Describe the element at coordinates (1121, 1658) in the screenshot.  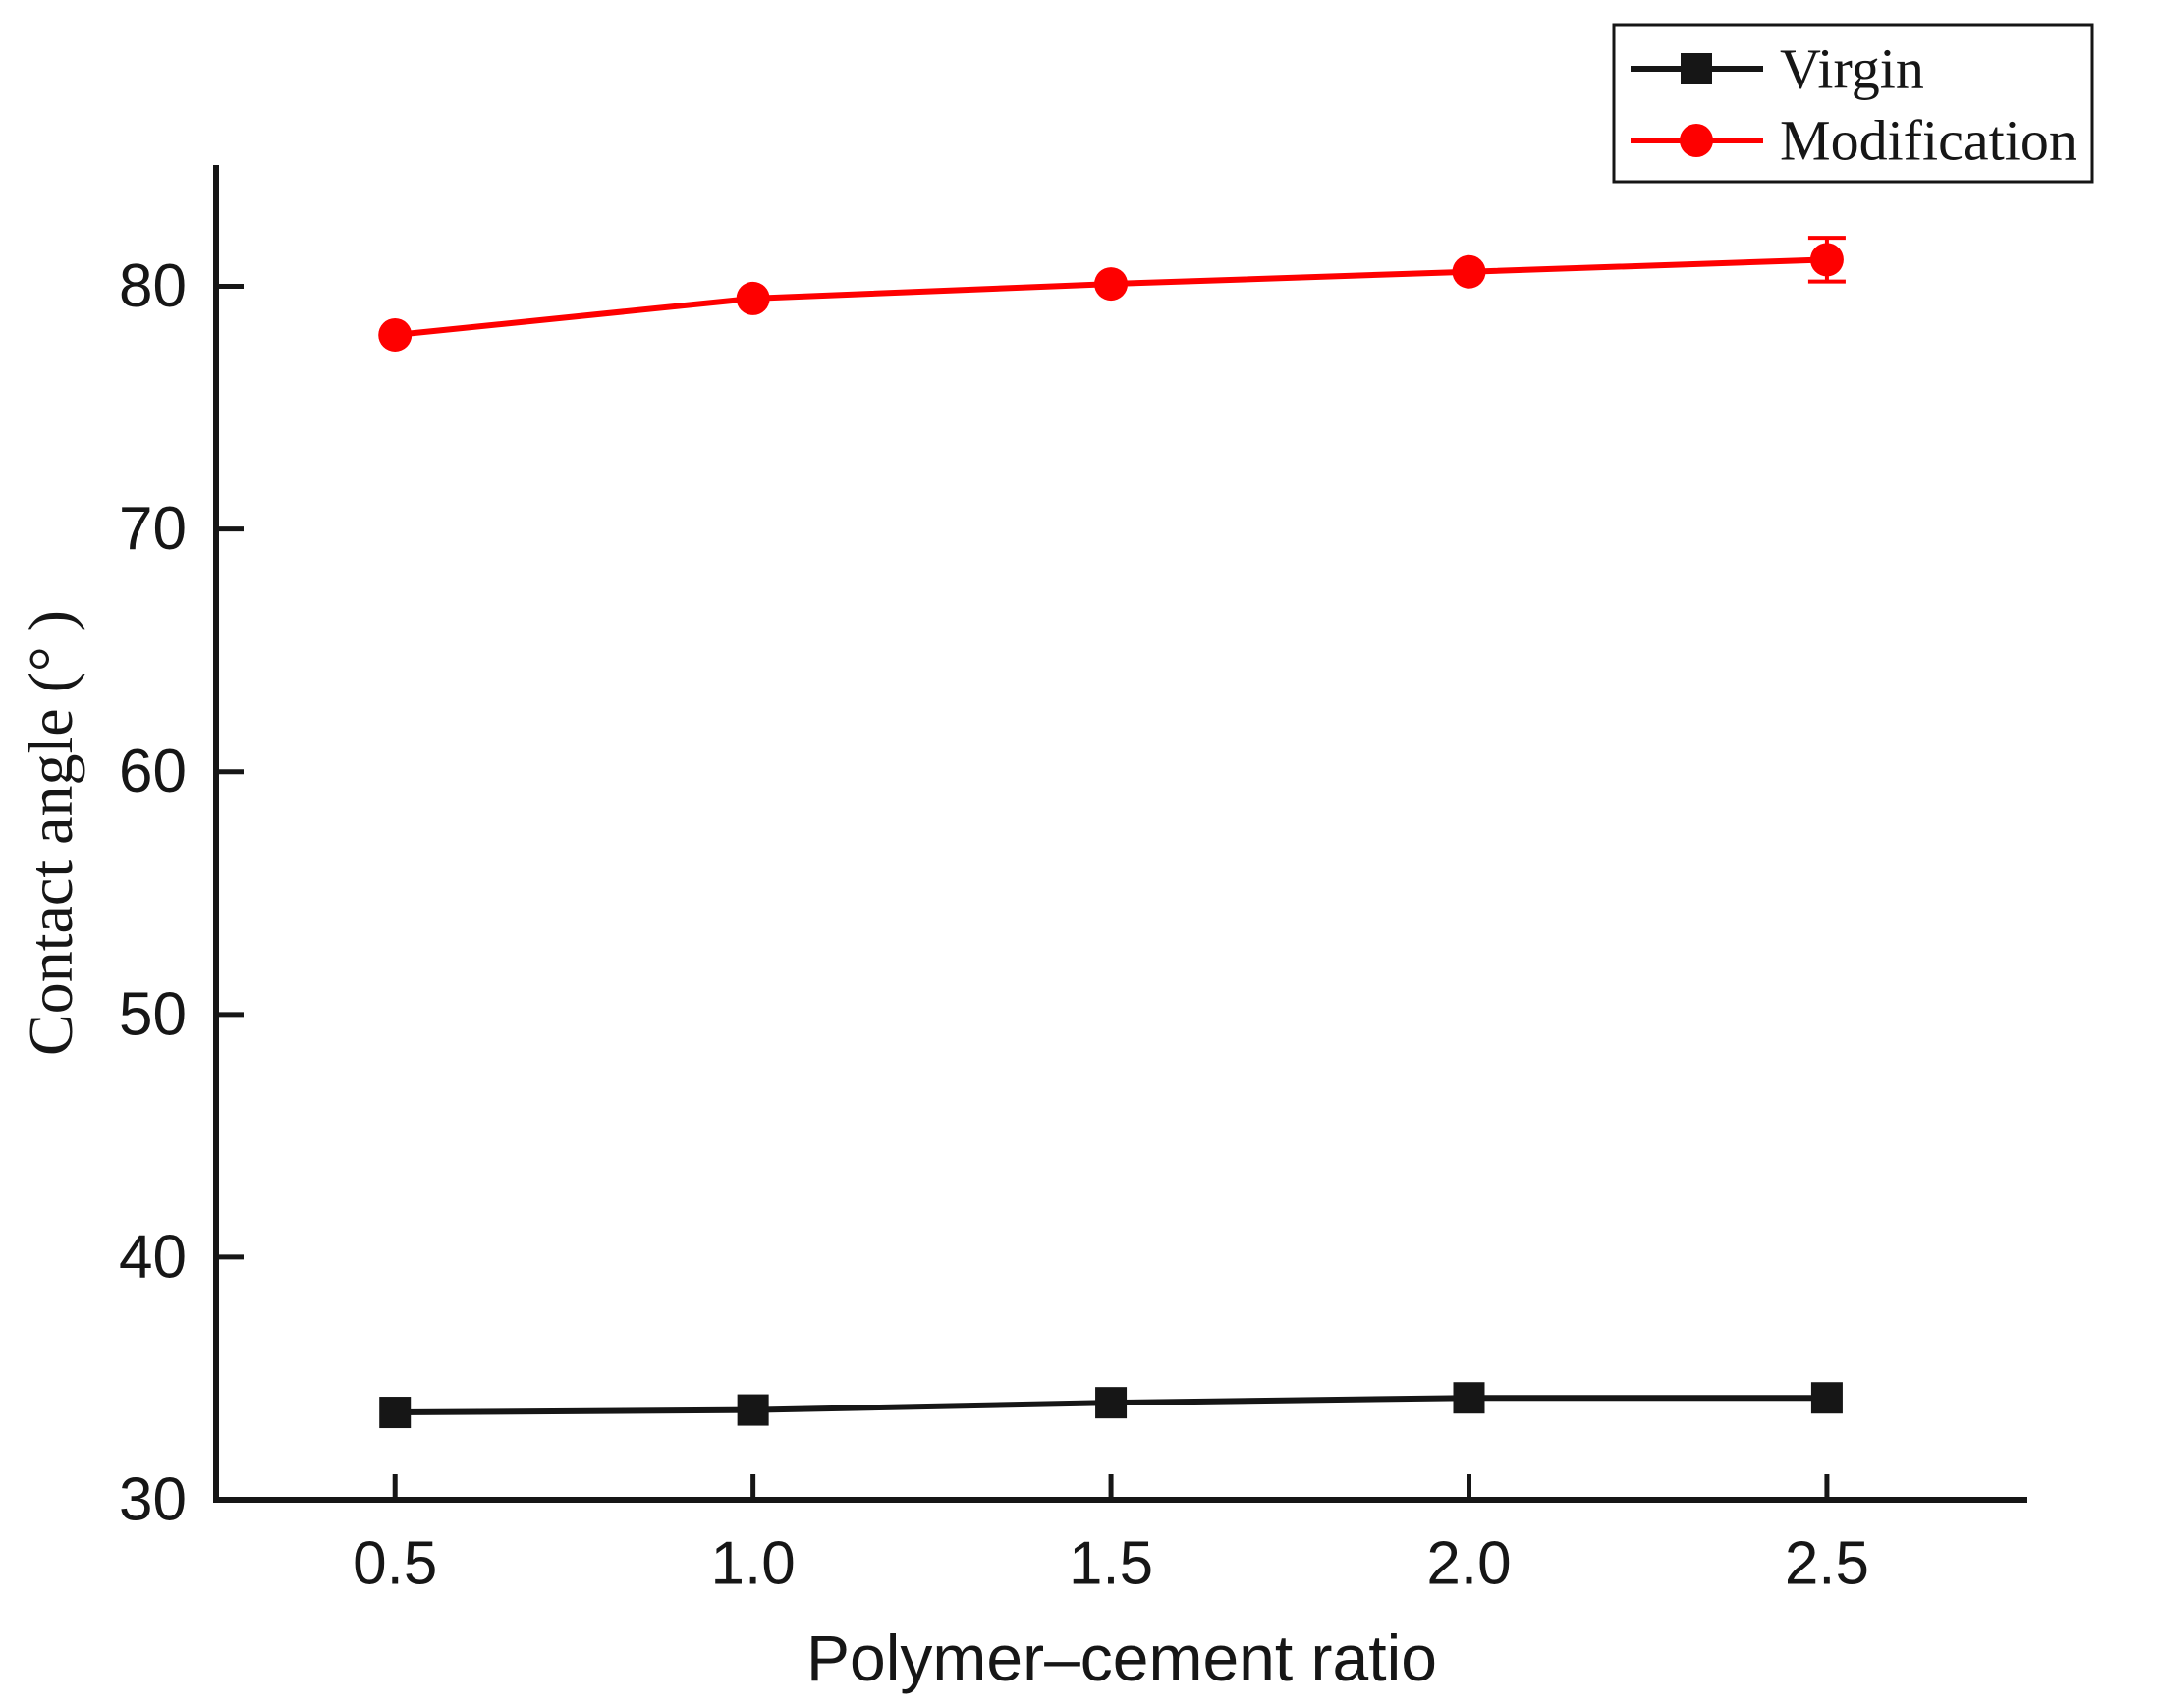
I see `x-axis-title: Polymer–cement ratio` at that location.